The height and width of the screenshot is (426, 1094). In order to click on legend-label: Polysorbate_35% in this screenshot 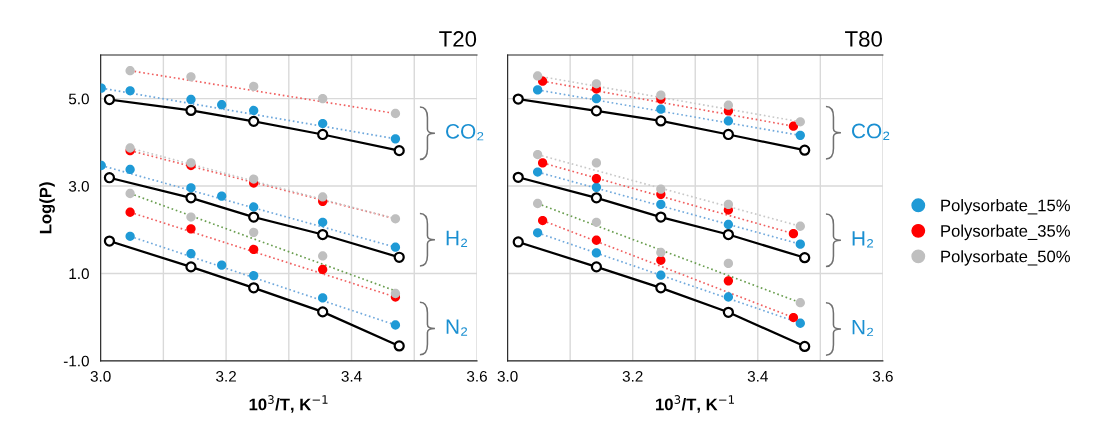, I will do `click(1005, 232)`.